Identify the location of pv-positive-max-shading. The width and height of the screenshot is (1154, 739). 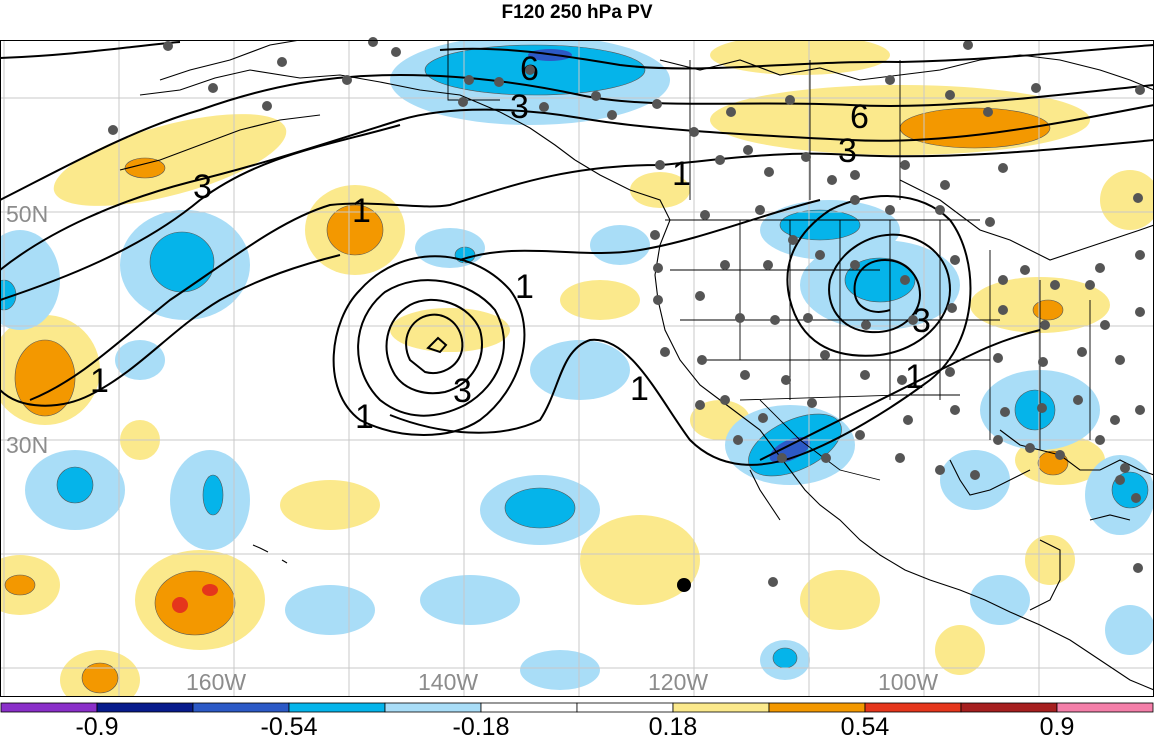
(195, 598).